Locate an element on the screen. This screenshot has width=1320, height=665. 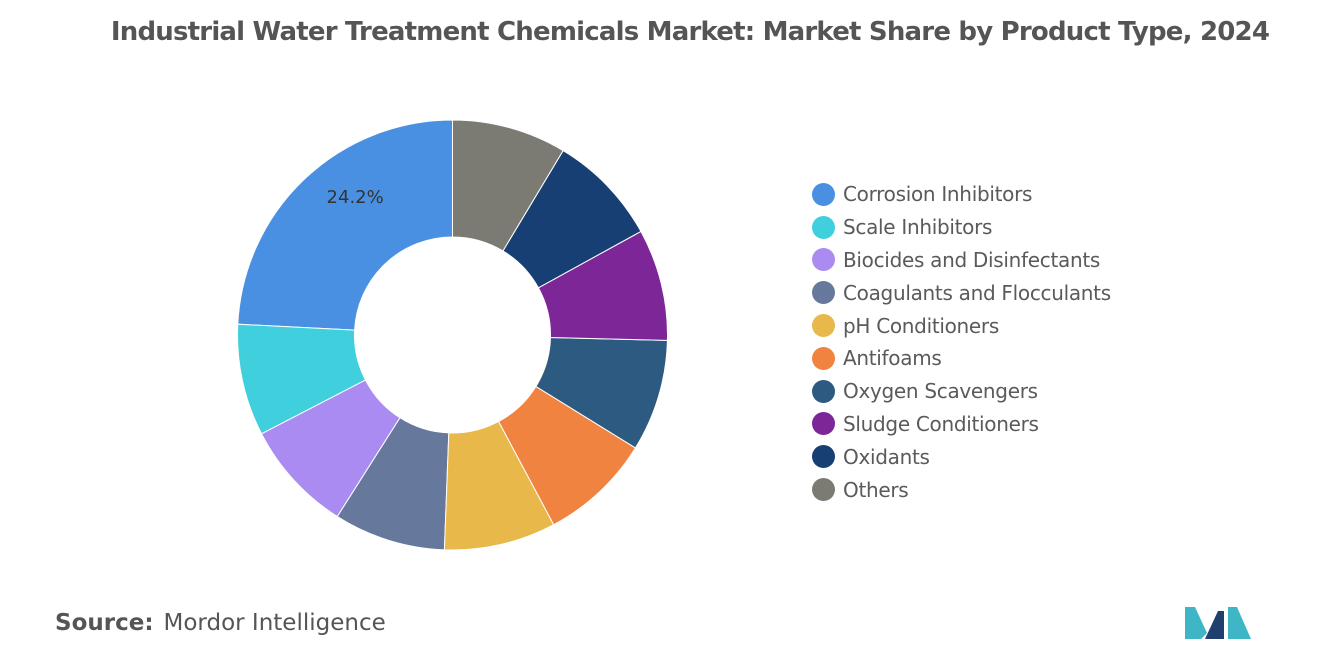
legend-label: Scale Inhibitors is located at coordinates (918, 227).